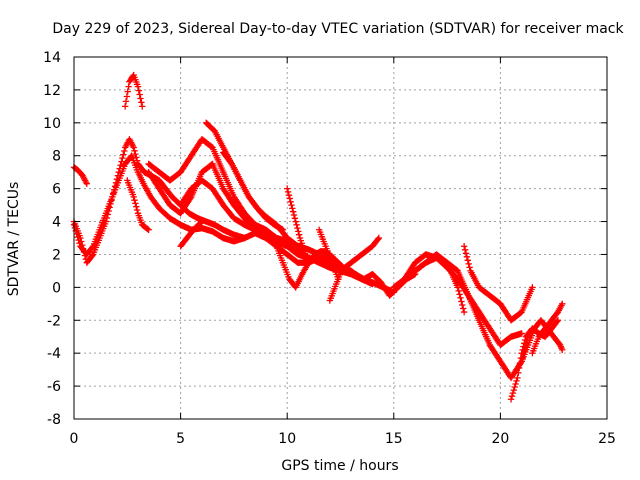 This screenshot has width=640, height=480. I want to click on y-tick-label: -4, so click(54, 354).